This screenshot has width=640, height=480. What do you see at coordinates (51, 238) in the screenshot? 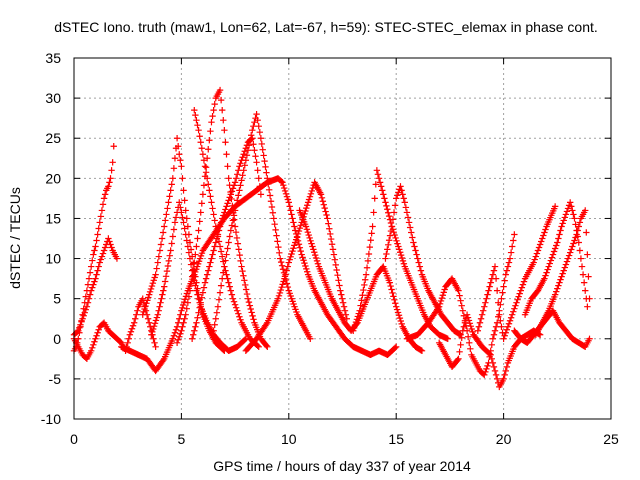
I see `y-tick-labels: -10 -5 0 5 10 15 20 25 30 35` at bounding box center [51, 238].